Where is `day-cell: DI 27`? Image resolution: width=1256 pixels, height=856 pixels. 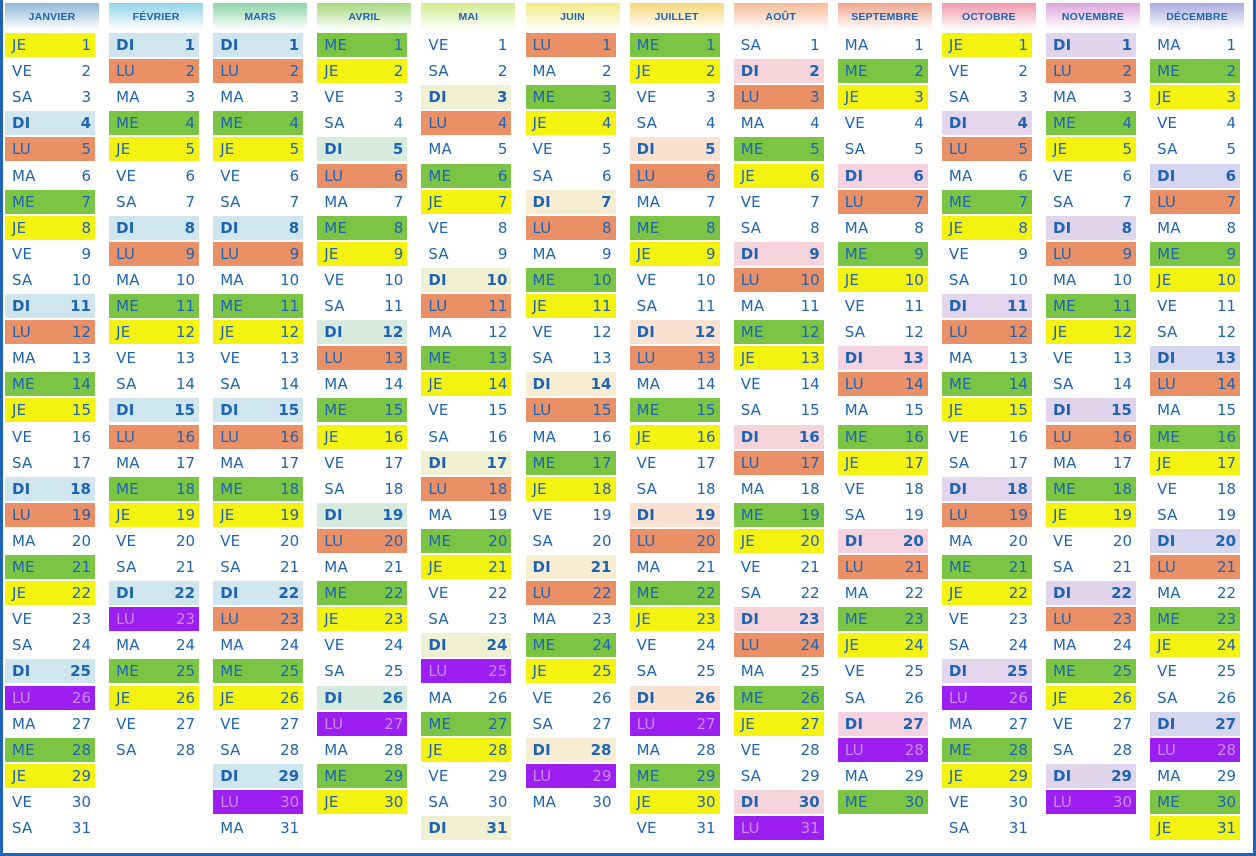
day-cell: DI 27 is located at coordinates (882, 723).